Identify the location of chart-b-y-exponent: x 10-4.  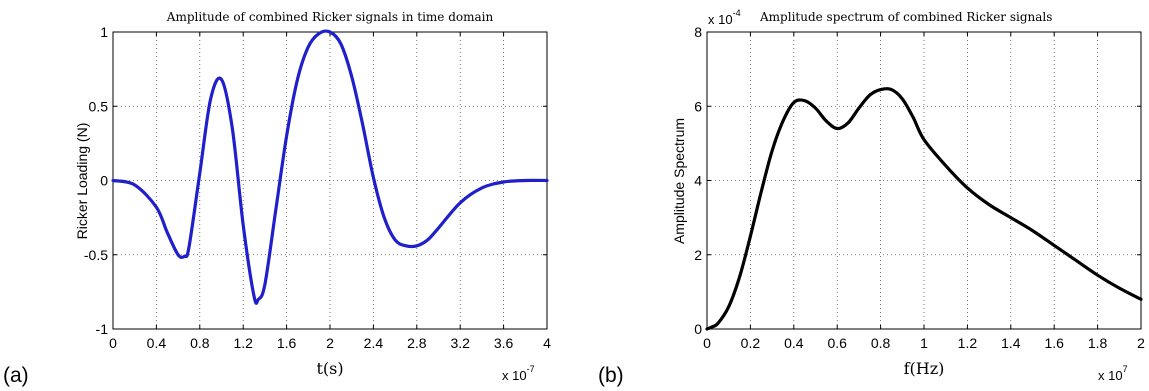
(724, 17).